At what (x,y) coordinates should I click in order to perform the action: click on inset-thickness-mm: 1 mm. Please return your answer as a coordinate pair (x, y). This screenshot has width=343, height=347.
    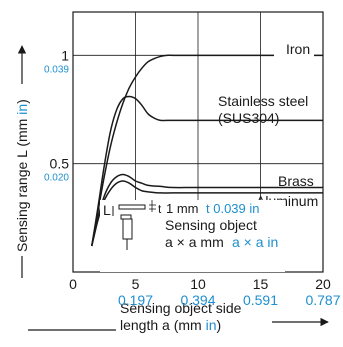
    Looking at the image, I should click on (182, 208).